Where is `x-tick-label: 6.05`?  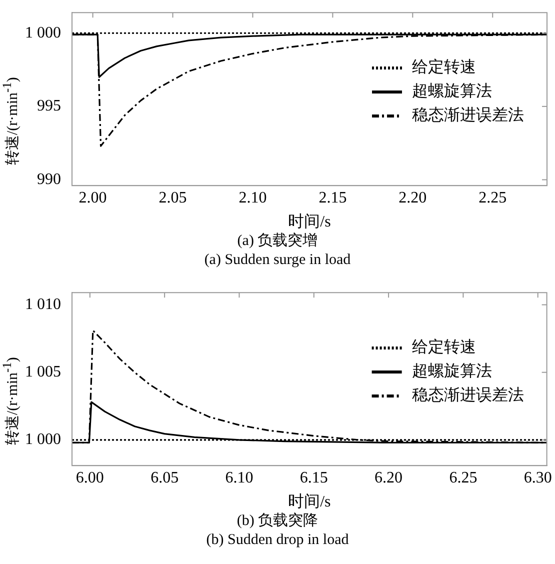
x-tick-label: 6.05 is located at coordinates (164, 477).